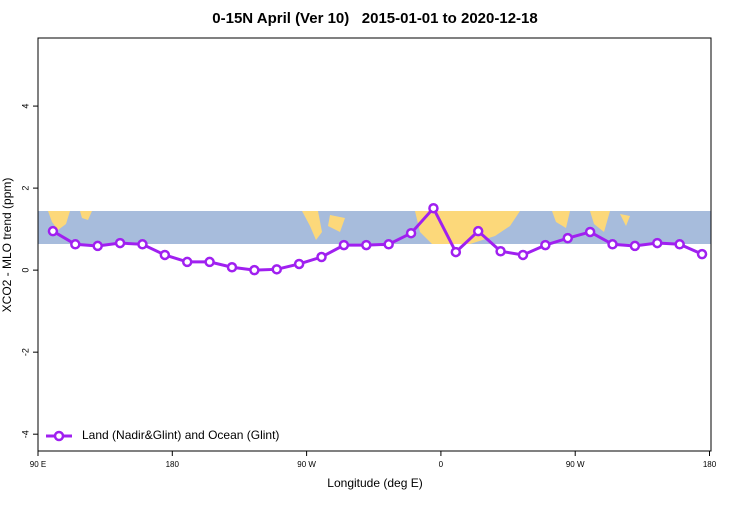 The height and width of the screenshot is (505, 750). I want to click on y-tick-label: -2, so click(25, 352).